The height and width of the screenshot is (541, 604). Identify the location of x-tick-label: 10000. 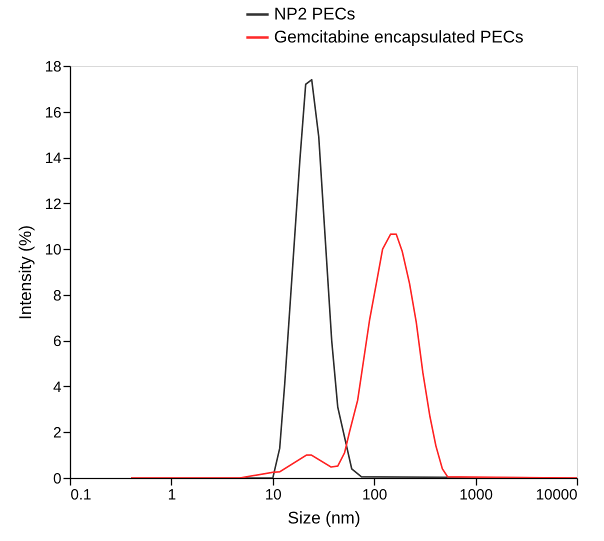
(557, 495).